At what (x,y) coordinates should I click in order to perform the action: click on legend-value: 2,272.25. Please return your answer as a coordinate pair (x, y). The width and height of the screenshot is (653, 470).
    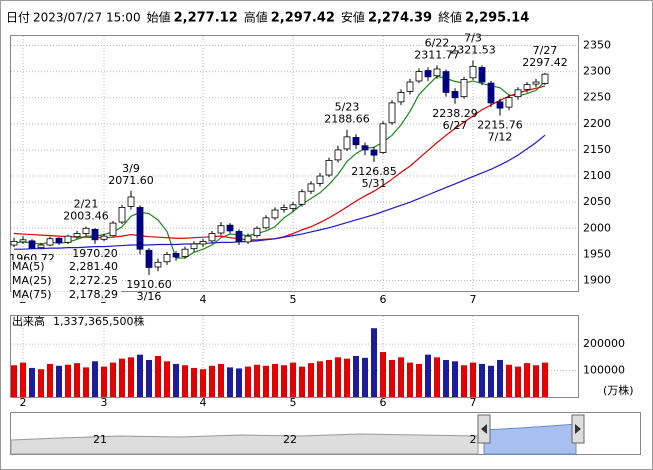
    Looking at the image, I should click on (93, 280).